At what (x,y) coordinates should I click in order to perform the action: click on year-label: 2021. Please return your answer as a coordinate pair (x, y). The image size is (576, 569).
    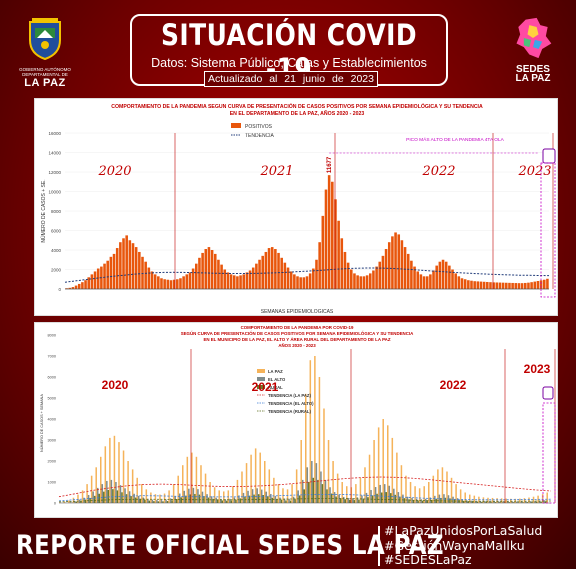
    Looking at the image, I should click on (265, 387).